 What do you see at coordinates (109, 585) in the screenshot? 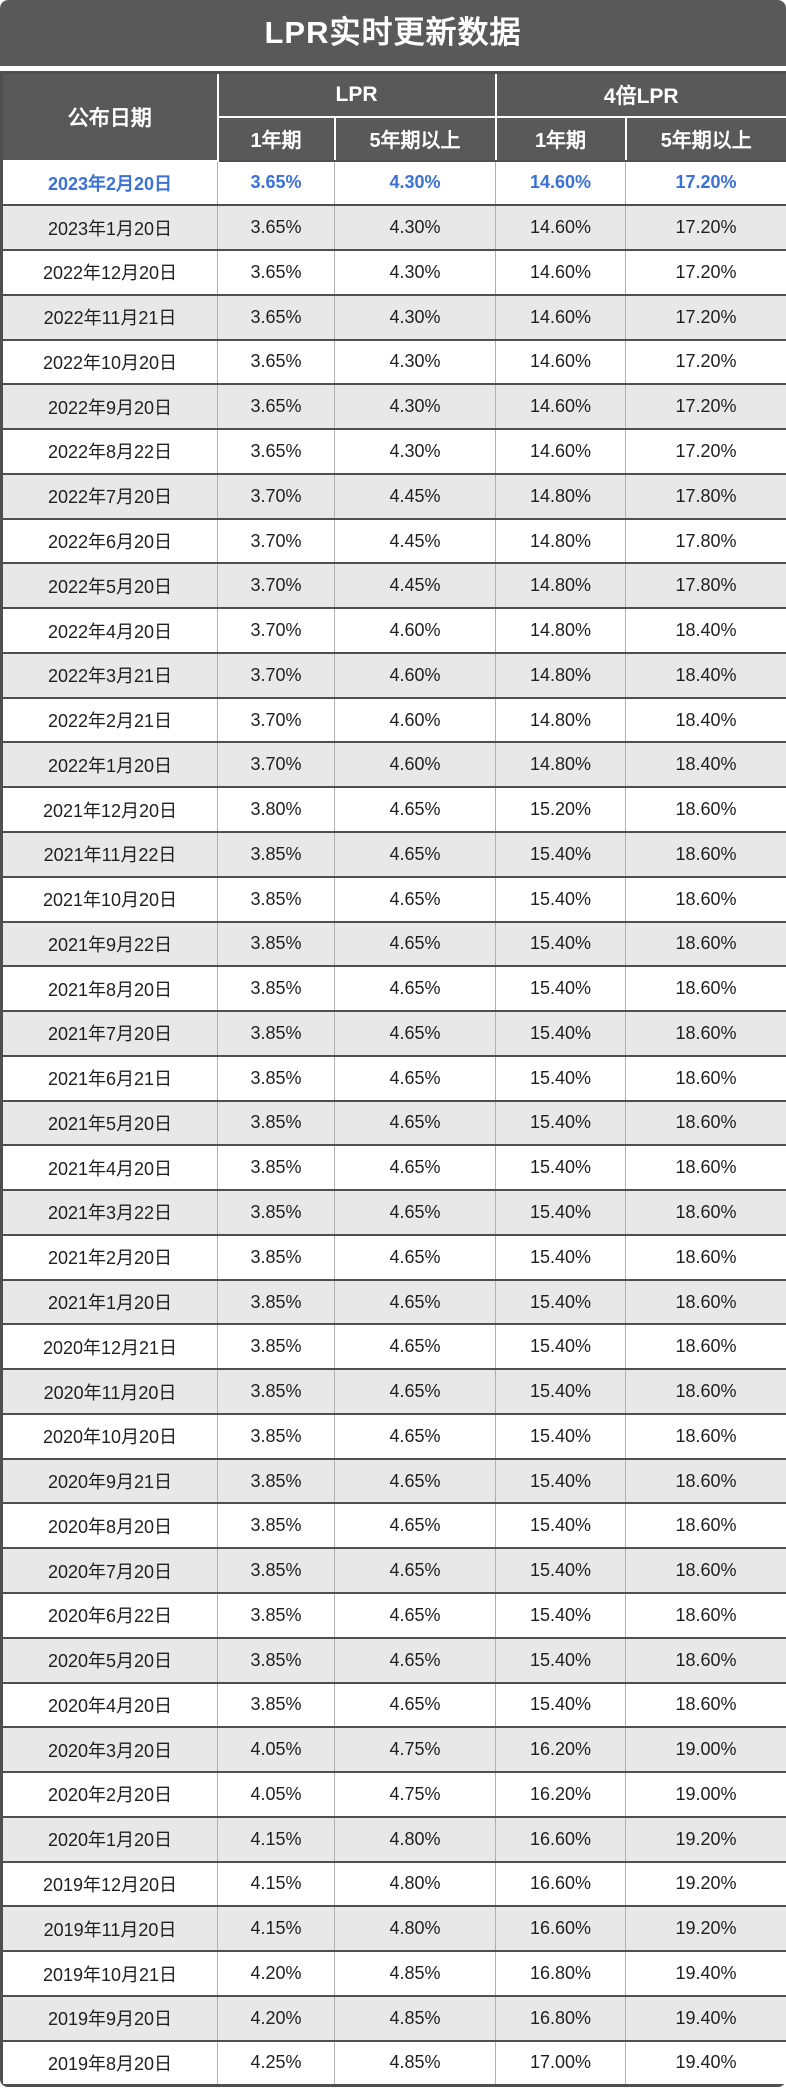
I see `publish-date-cell: 2022年5月20日` at bounding box center [109, 585].